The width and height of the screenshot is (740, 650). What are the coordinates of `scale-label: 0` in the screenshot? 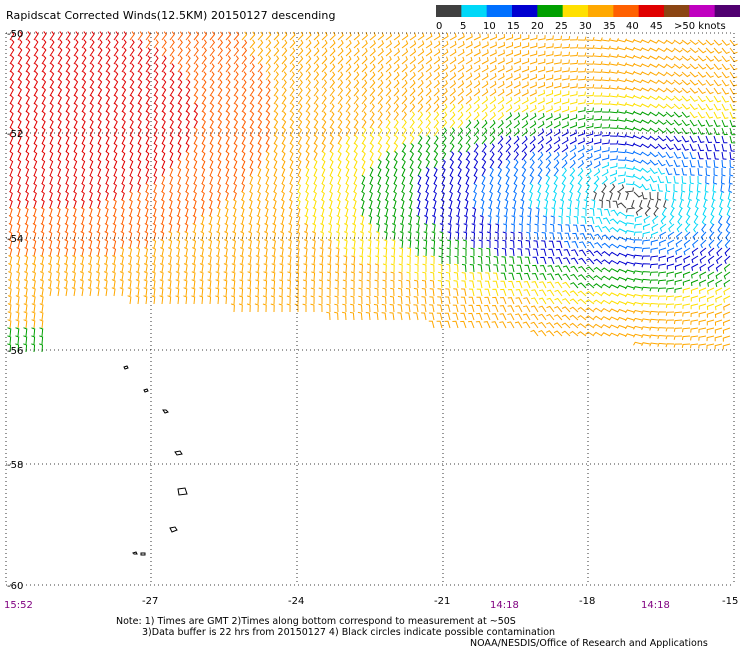 It's located at (439, 26).